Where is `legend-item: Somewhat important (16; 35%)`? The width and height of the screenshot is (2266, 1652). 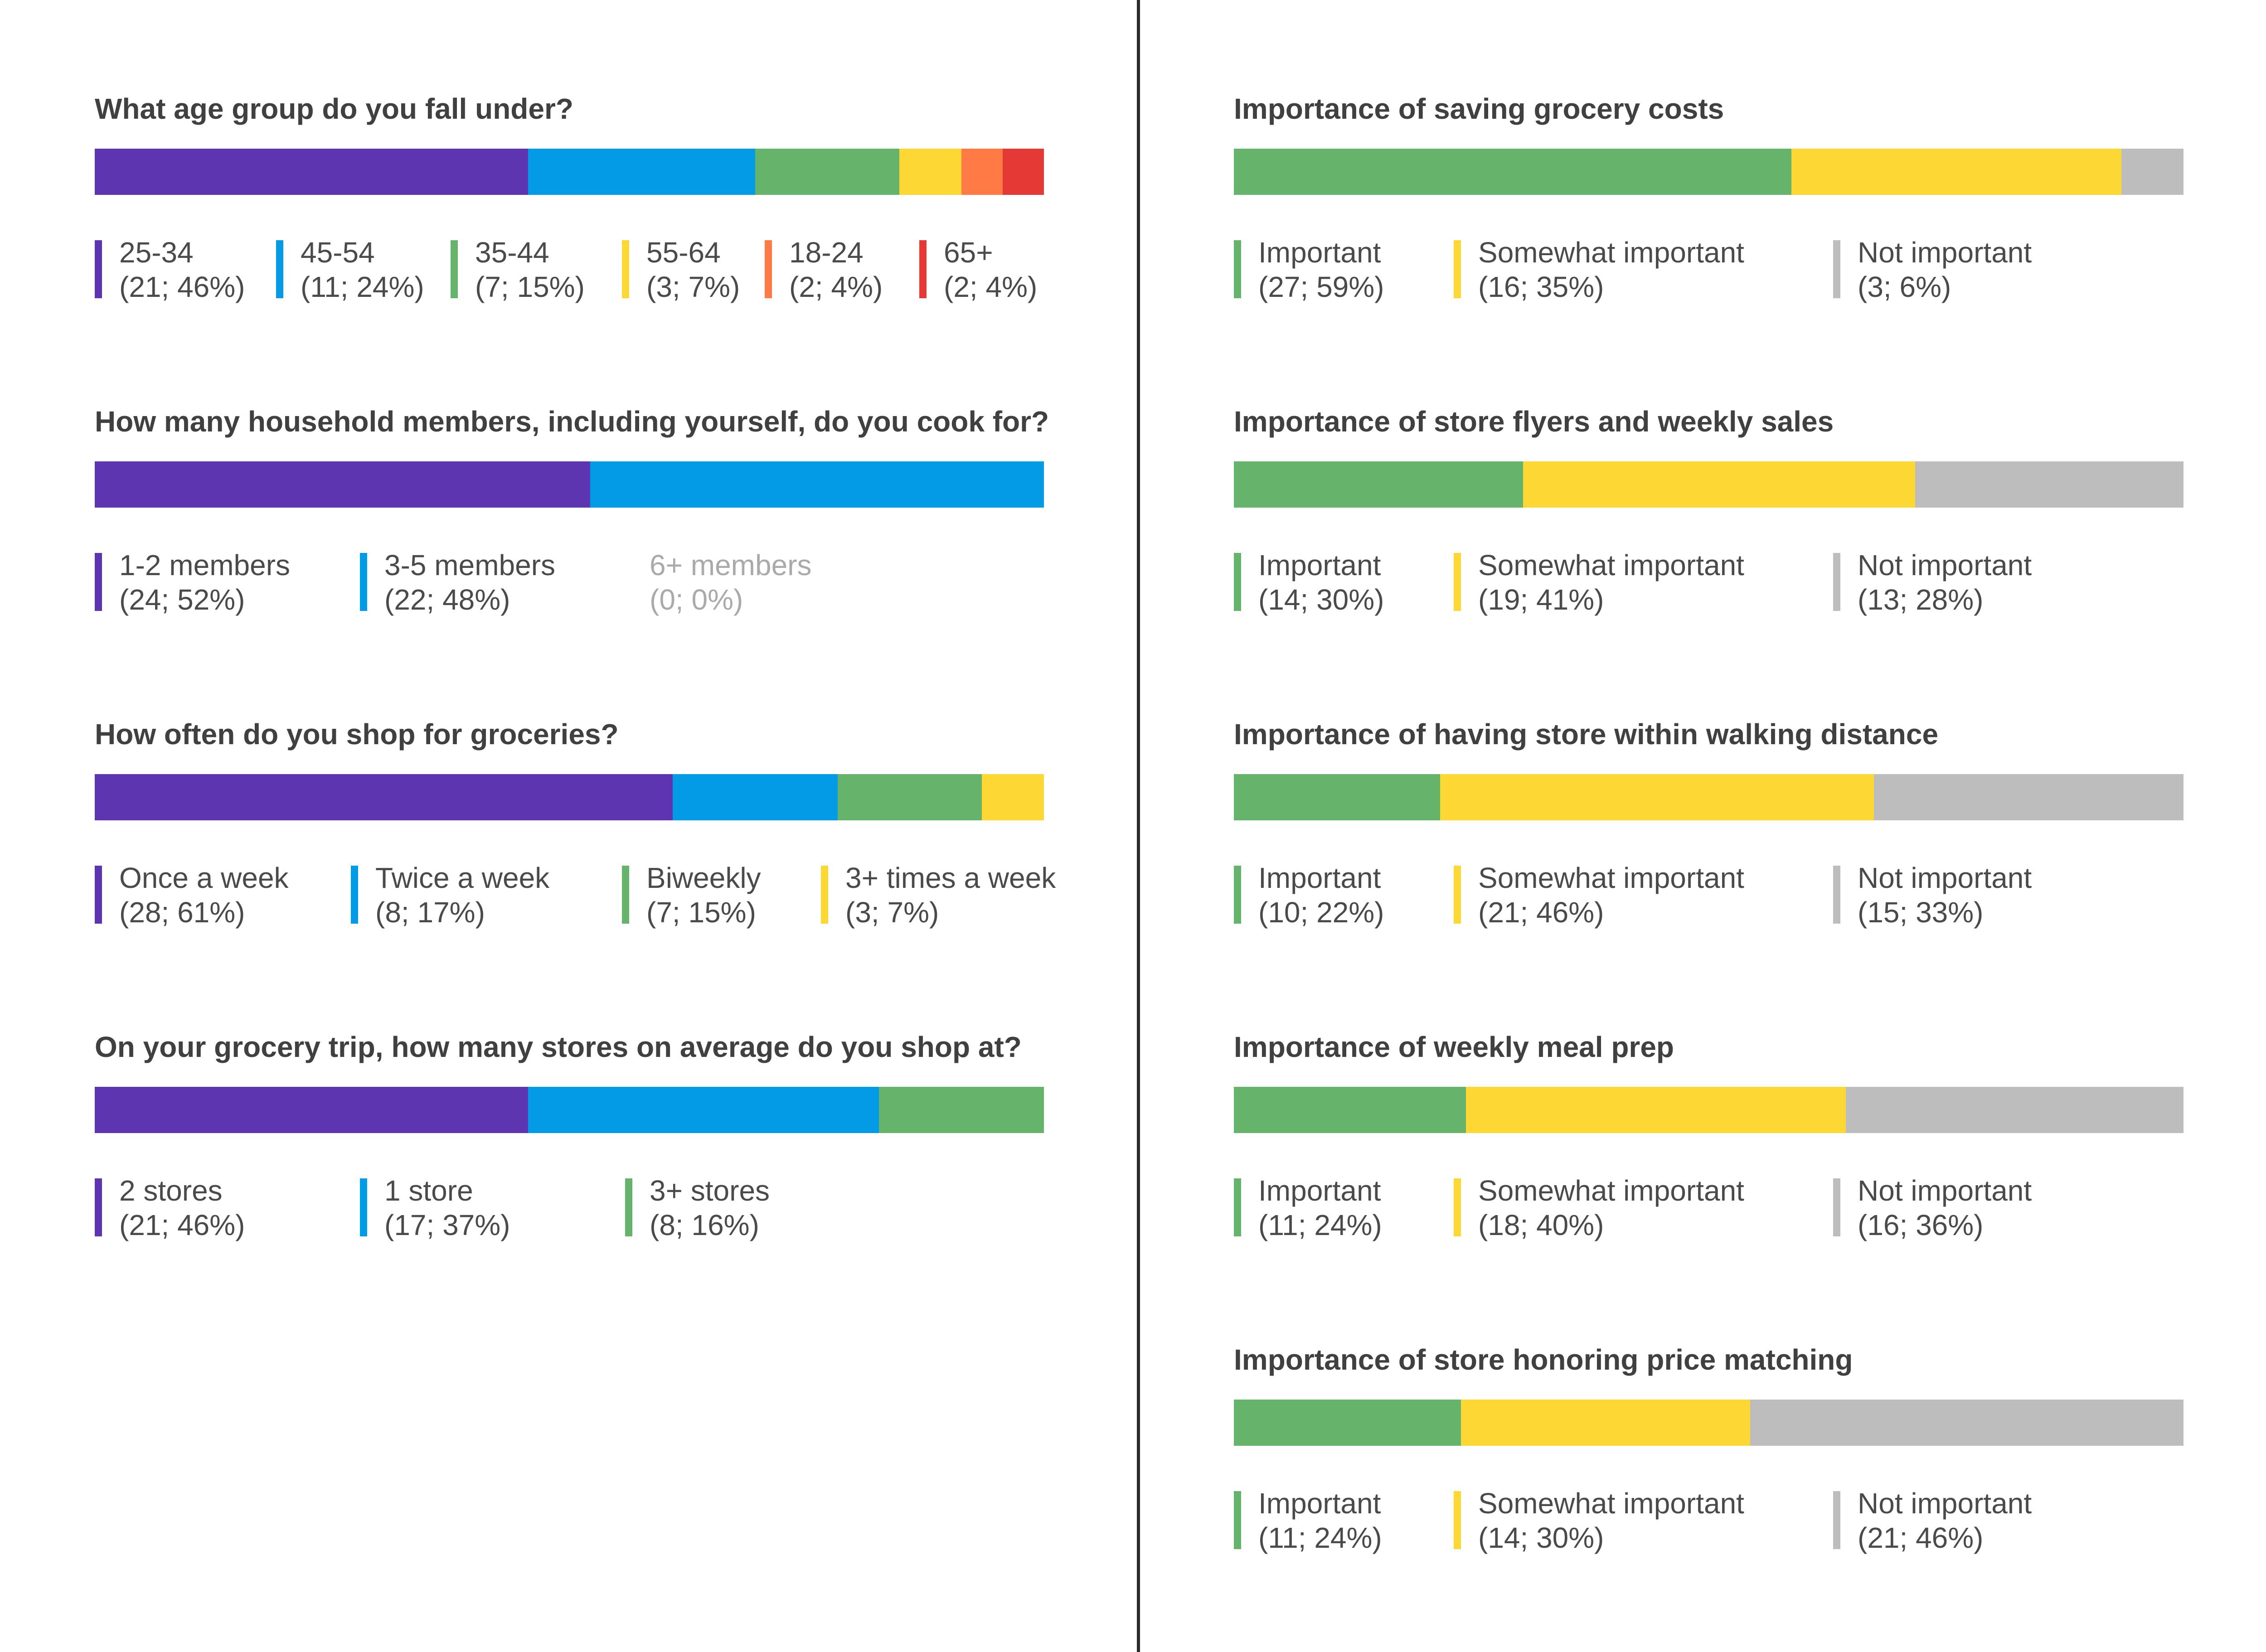 legend-item: Somewhat important (16; 35%) is located at coordinates (1599, 269).